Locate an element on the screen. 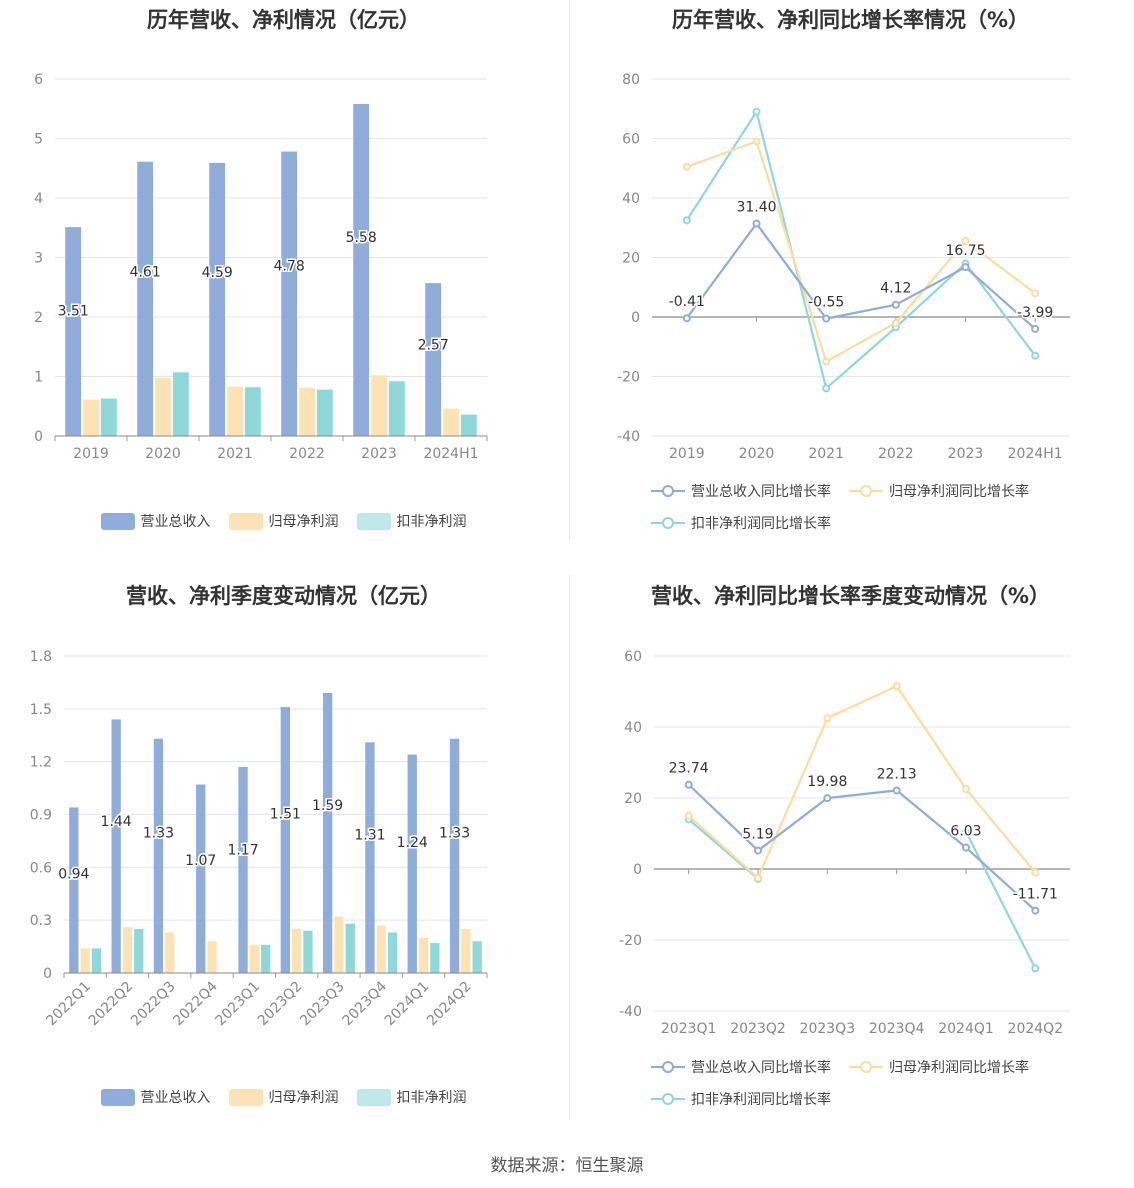 Image resolution: width=1134 pixels, height=1188 pixels. bar-value-label: 5.58 is located at coordinates (361, 238).